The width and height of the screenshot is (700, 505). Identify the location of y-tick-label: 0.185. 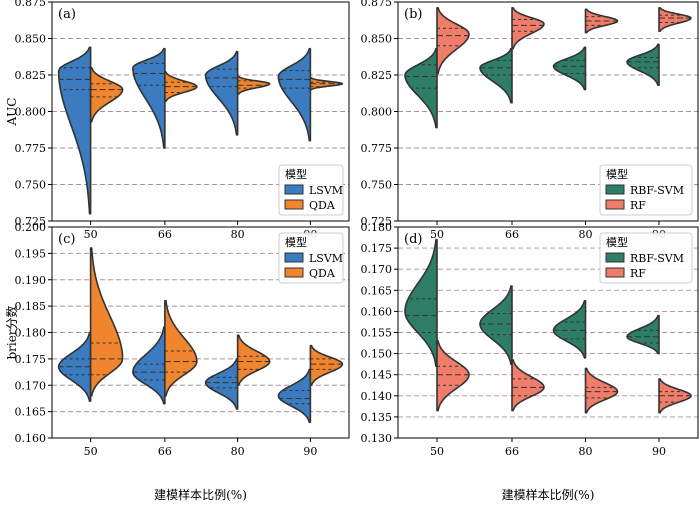
(31, 306).